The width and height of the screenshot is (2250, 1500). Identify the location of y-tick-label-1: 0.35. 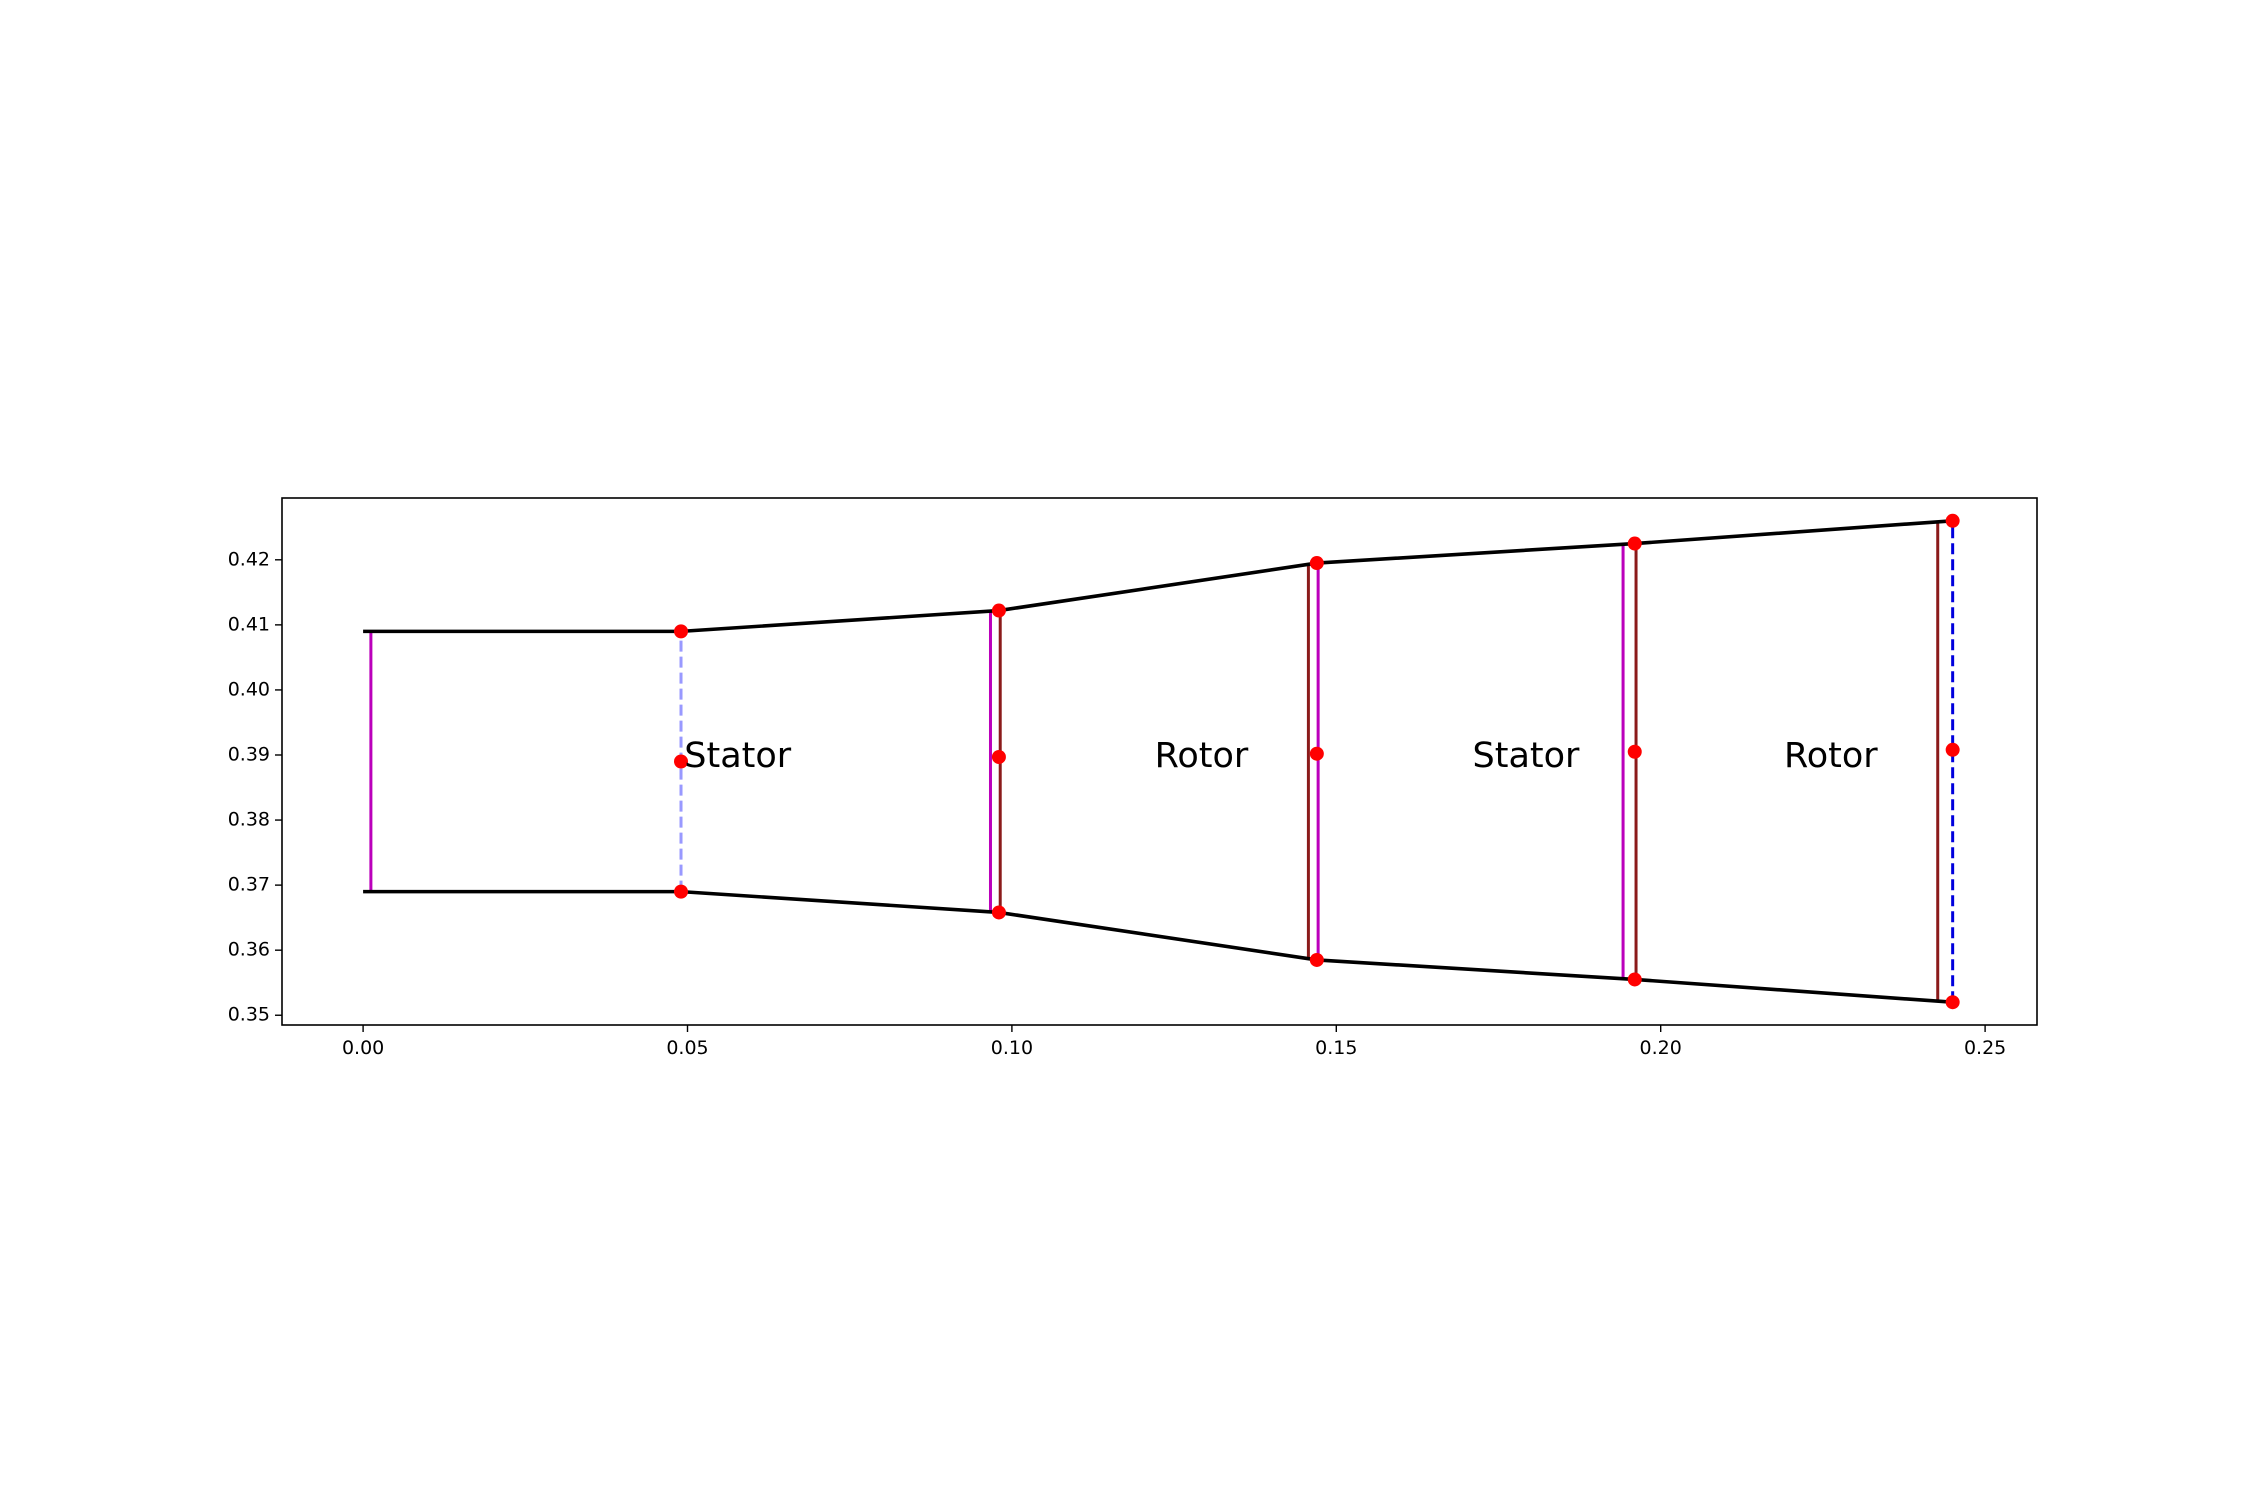
(249, 1015).